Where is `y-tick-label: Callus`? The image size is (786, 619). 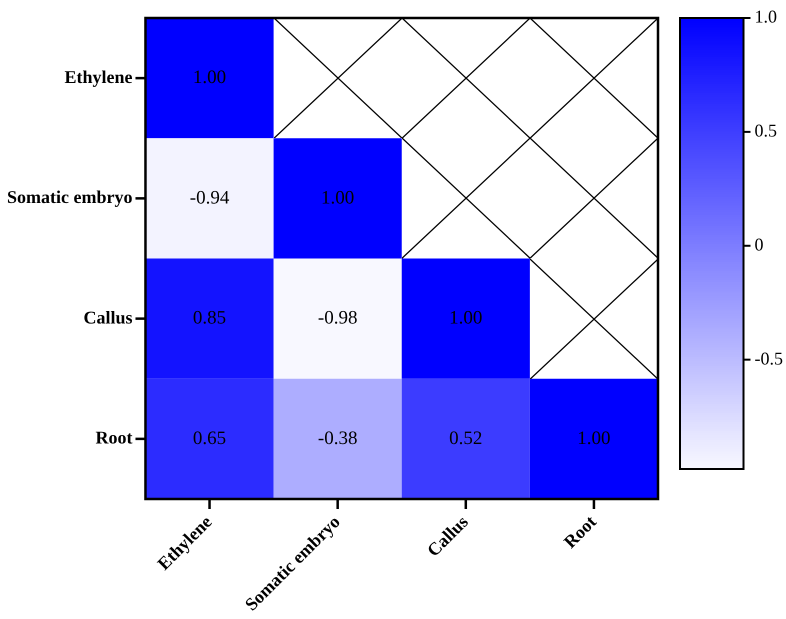 y-tick-label: Callus is located at coordinates (107, 317).